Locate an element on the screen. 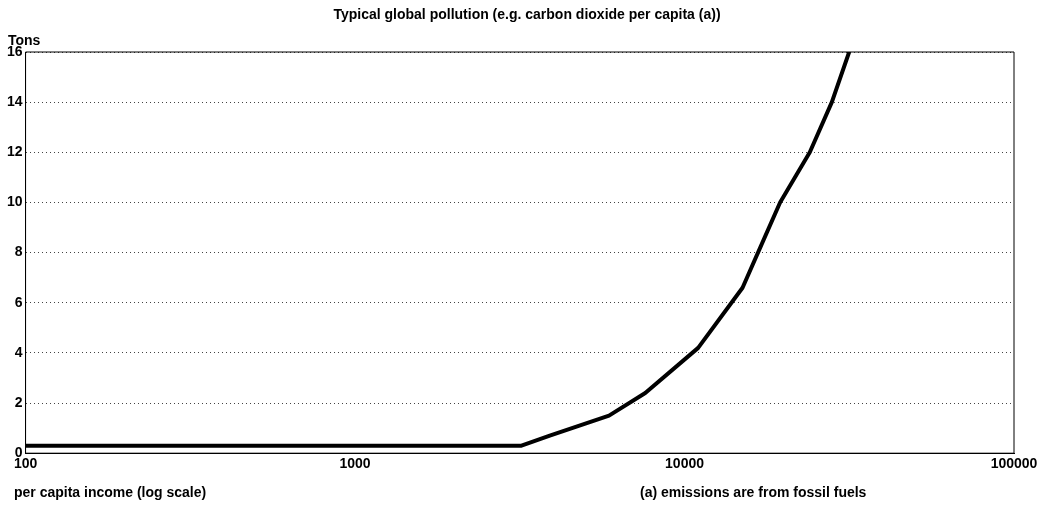  y-tick-label: 4 is located at coordinates (18, 351).